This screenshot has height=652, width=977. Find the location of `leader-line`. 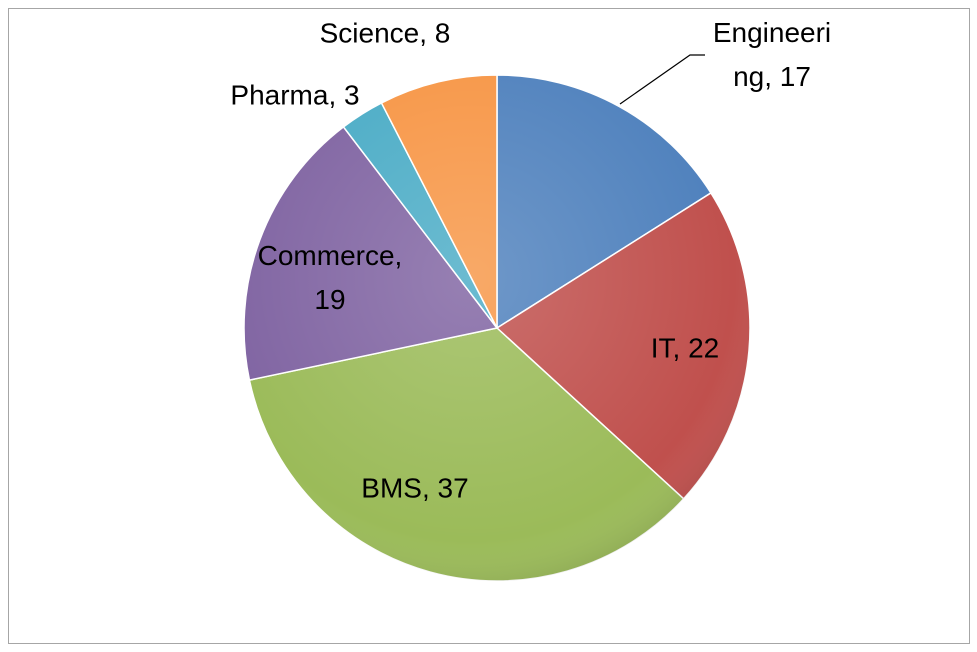

leader-line is located at coordinates (662, 79).